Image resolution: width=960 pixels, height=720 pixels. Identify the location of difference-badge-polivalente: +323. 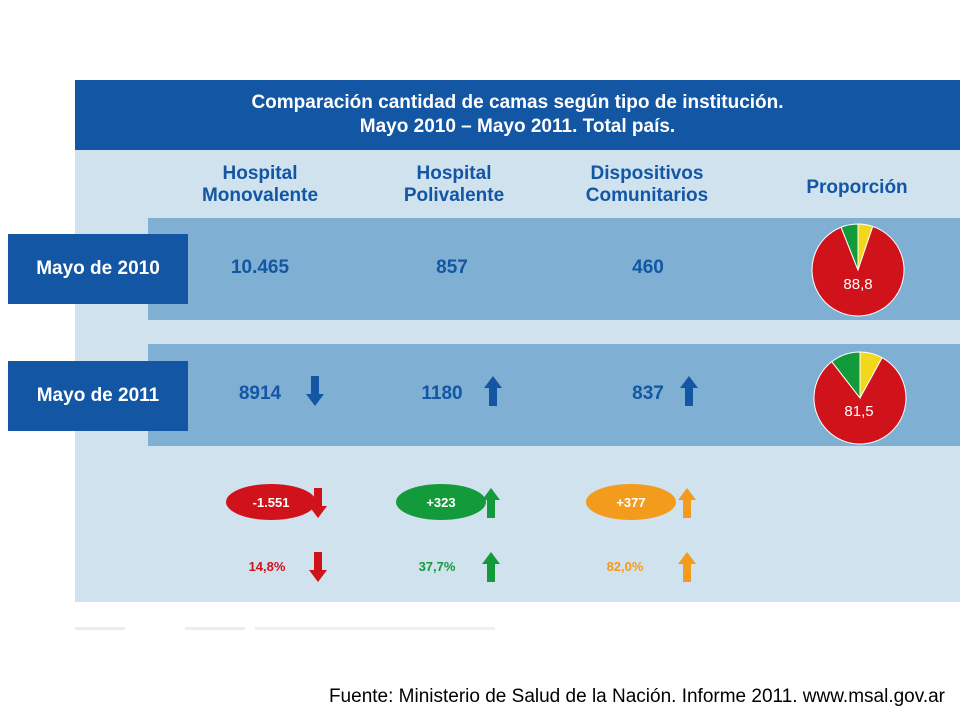
(441, 502).